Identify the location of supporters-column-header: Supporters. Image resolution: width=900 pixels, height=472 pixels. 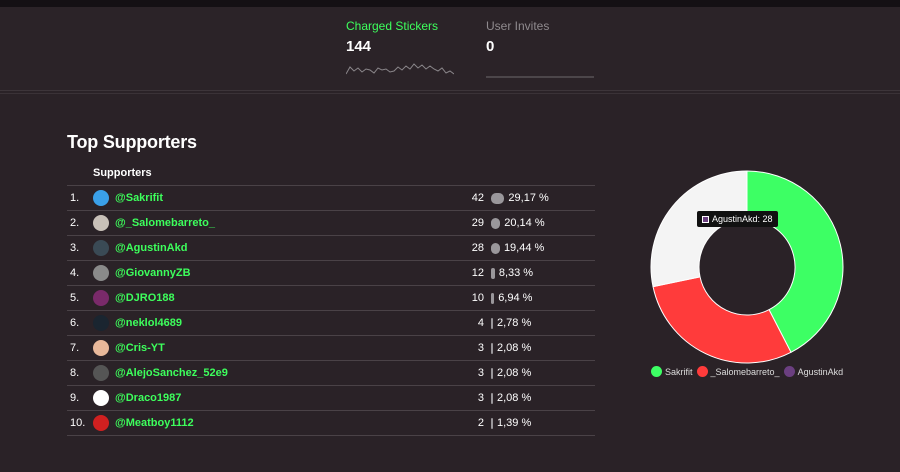
(122, 173).